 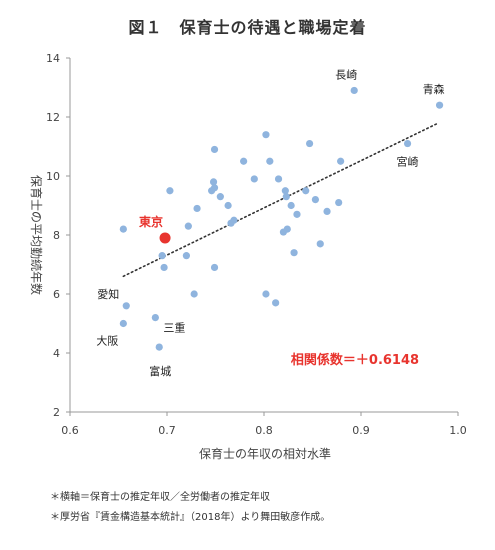 I want to click on y-tick-label: 10, so click(x=53, y=176).